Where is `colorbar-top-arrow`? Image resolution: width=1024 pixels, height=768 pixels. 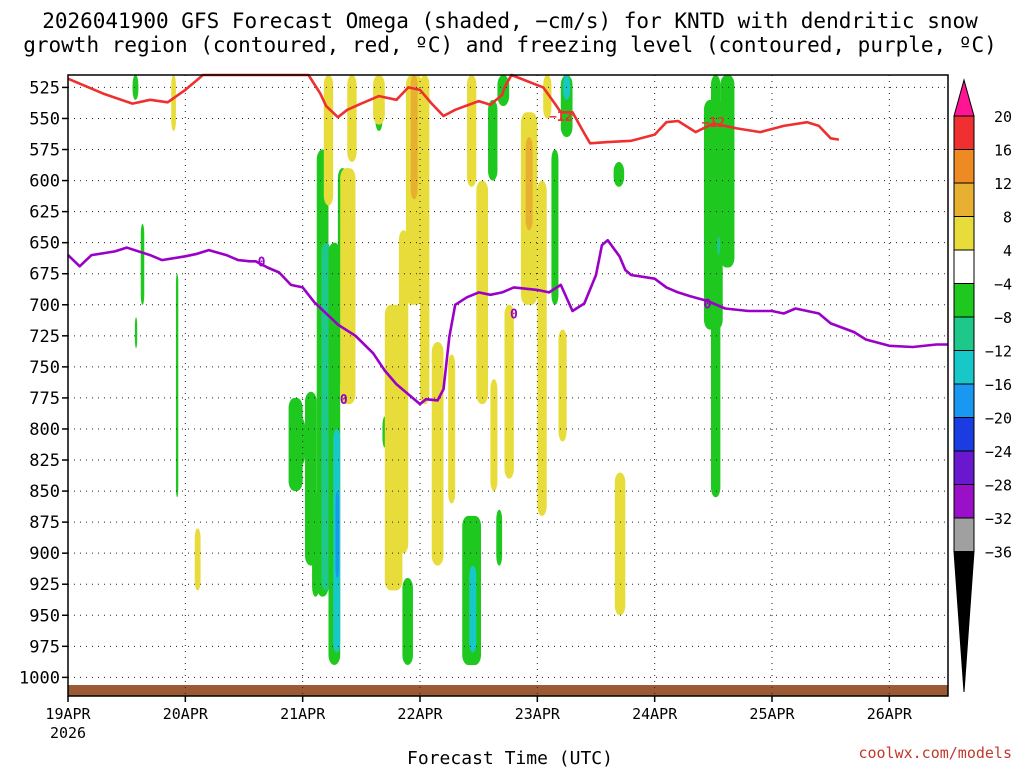
colorbar-top-arrow is located at coordinates (964, 97).